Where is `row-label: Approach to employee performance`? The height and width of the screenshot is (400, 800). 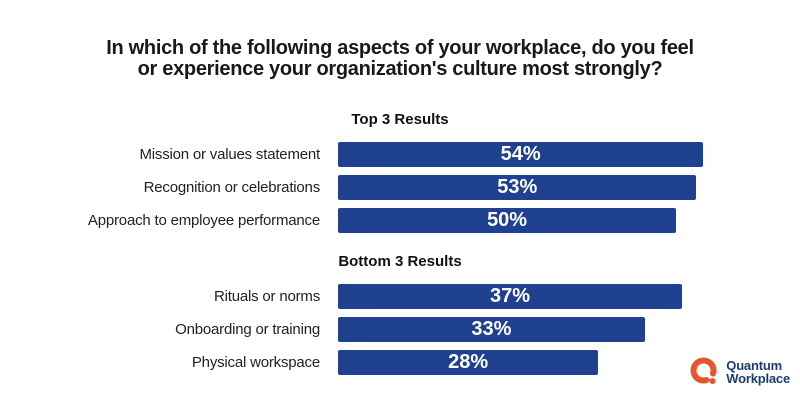 row-label: Approach to employee performance is located at coordinates (203, 220).